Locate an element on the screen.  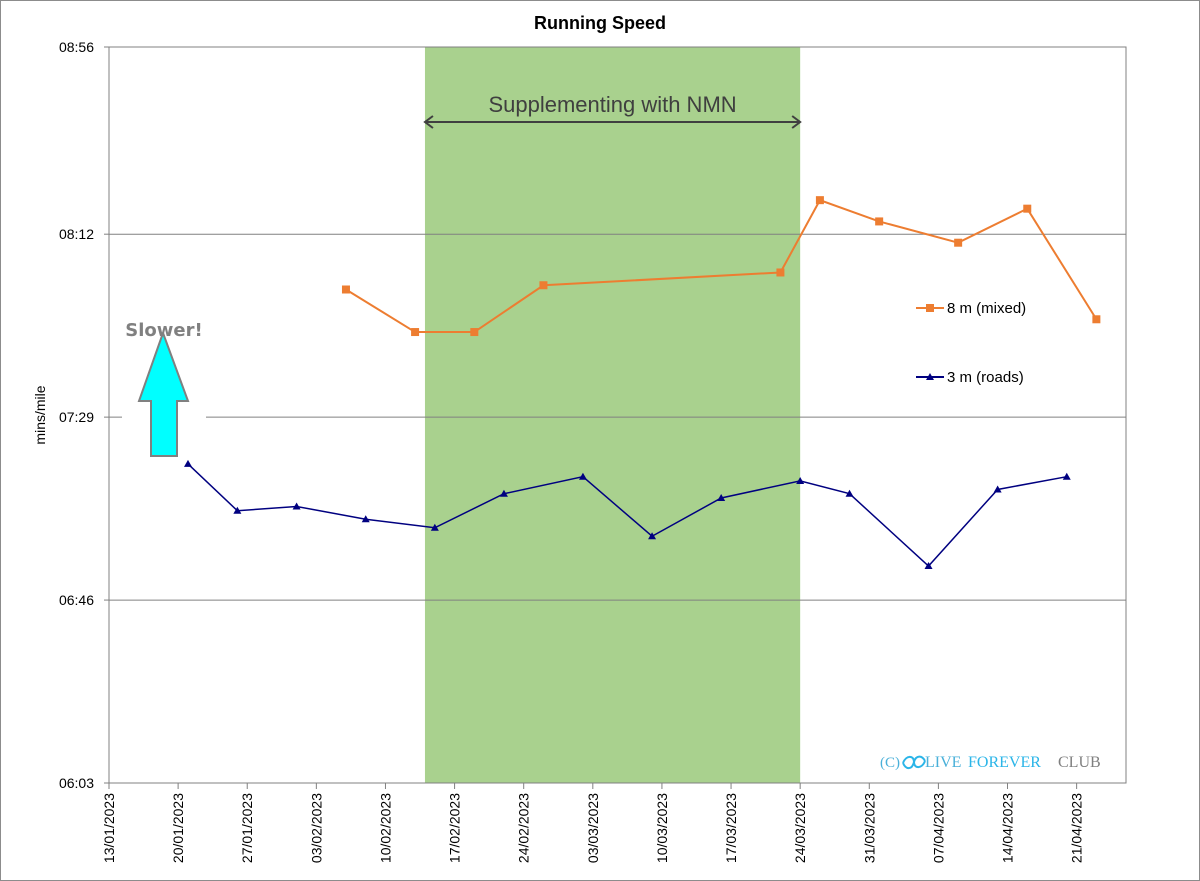
shaded-region-annotation: Supplementing with NMN is located at coordinates (612, 110).